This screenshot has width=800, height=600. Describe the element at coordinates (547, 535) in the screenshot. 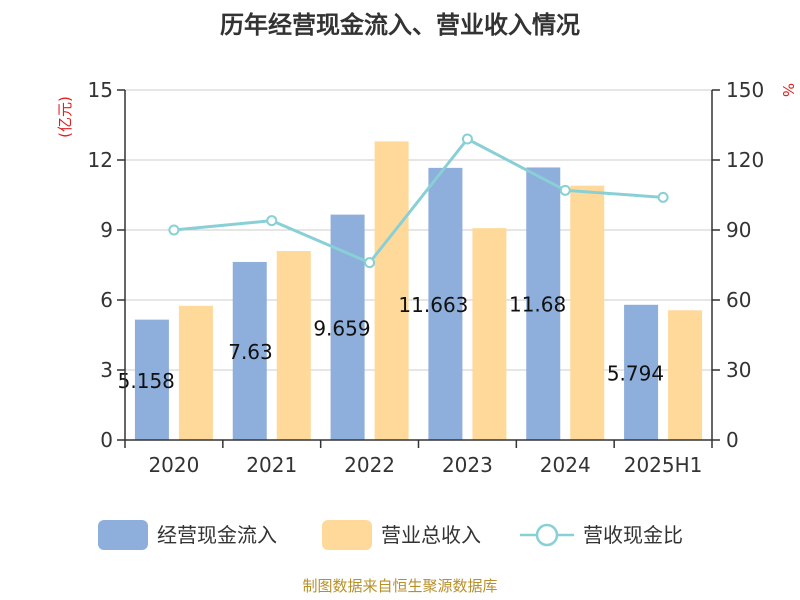

I see `legend-swatch-marker` at that location.